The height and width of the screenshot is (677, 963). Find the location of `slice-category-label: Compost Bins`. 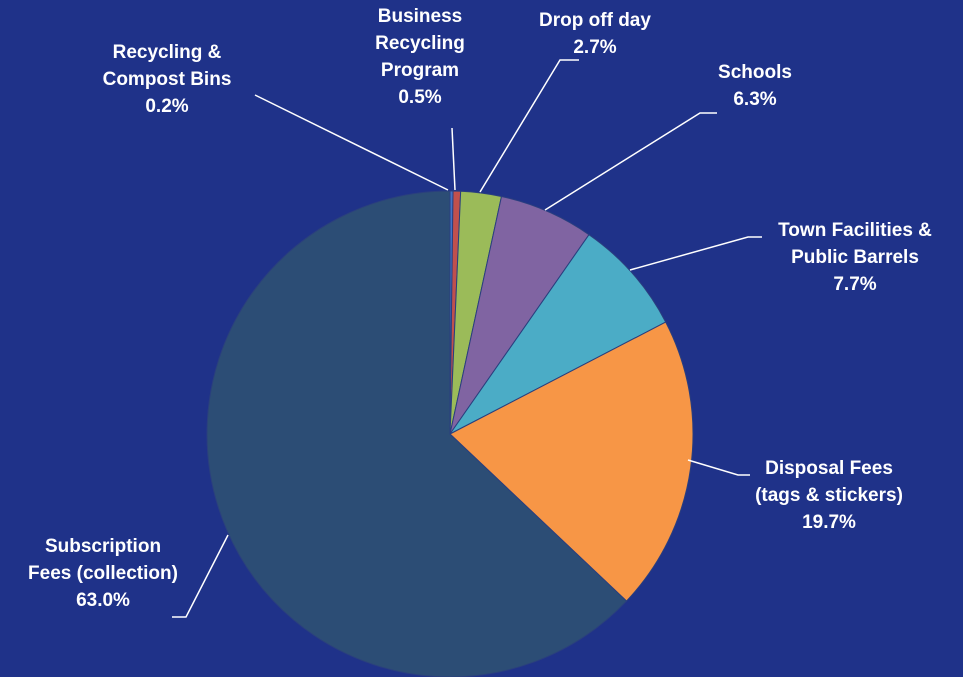

slice-category-label: Compost Bins is located at coordinates (167, 79).